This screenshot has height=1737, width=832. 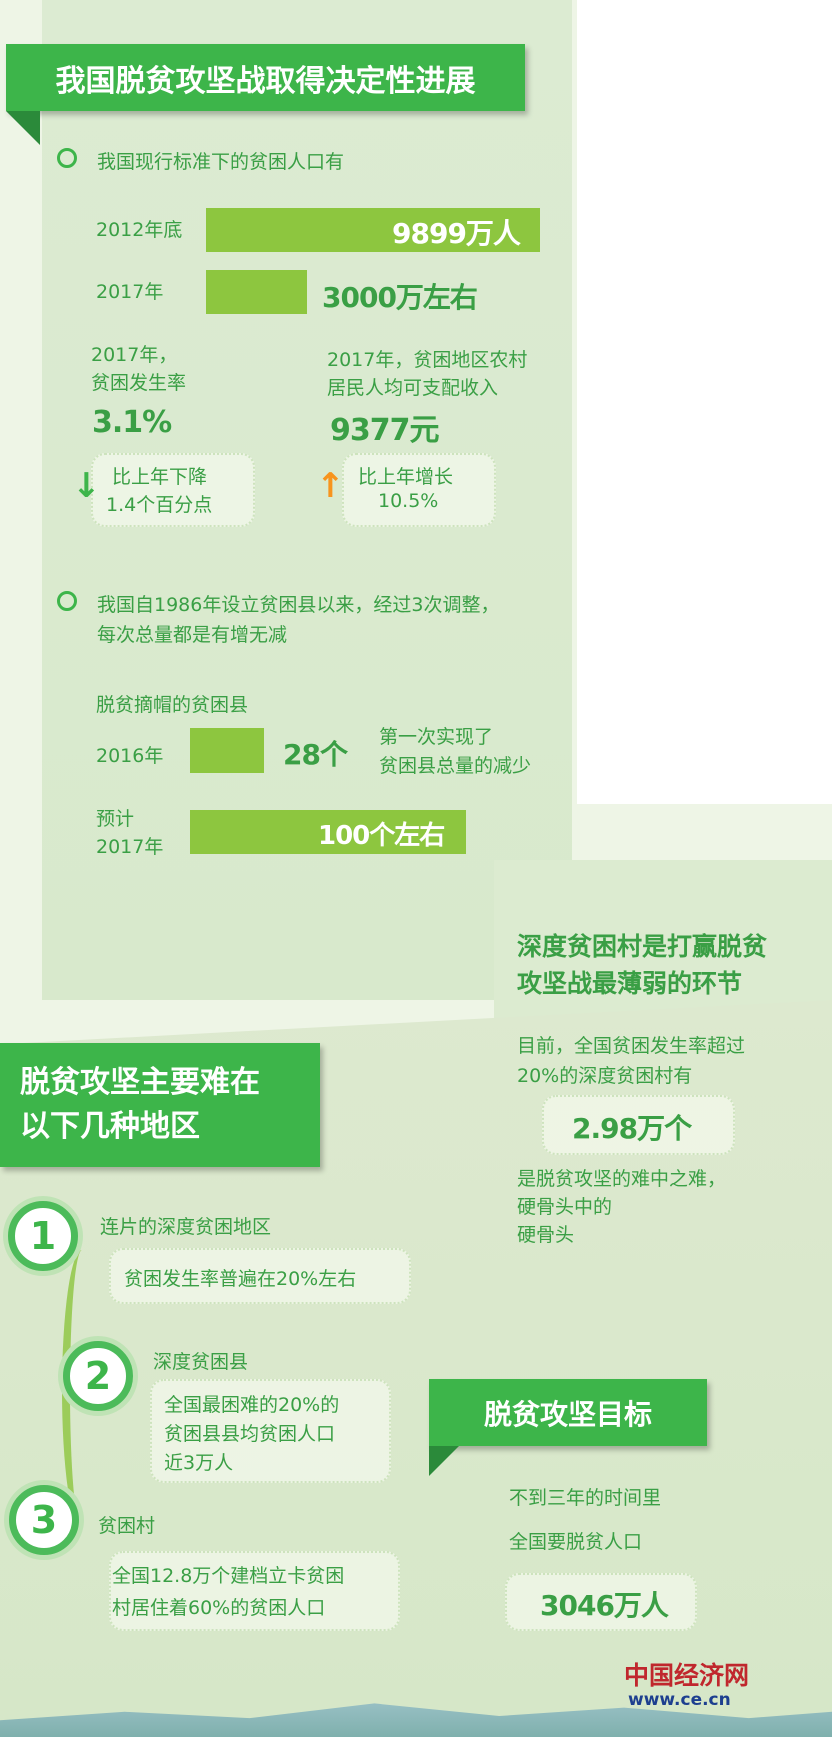 I want to click on county-label-2016: 2016年, so click(x=130, y=756).